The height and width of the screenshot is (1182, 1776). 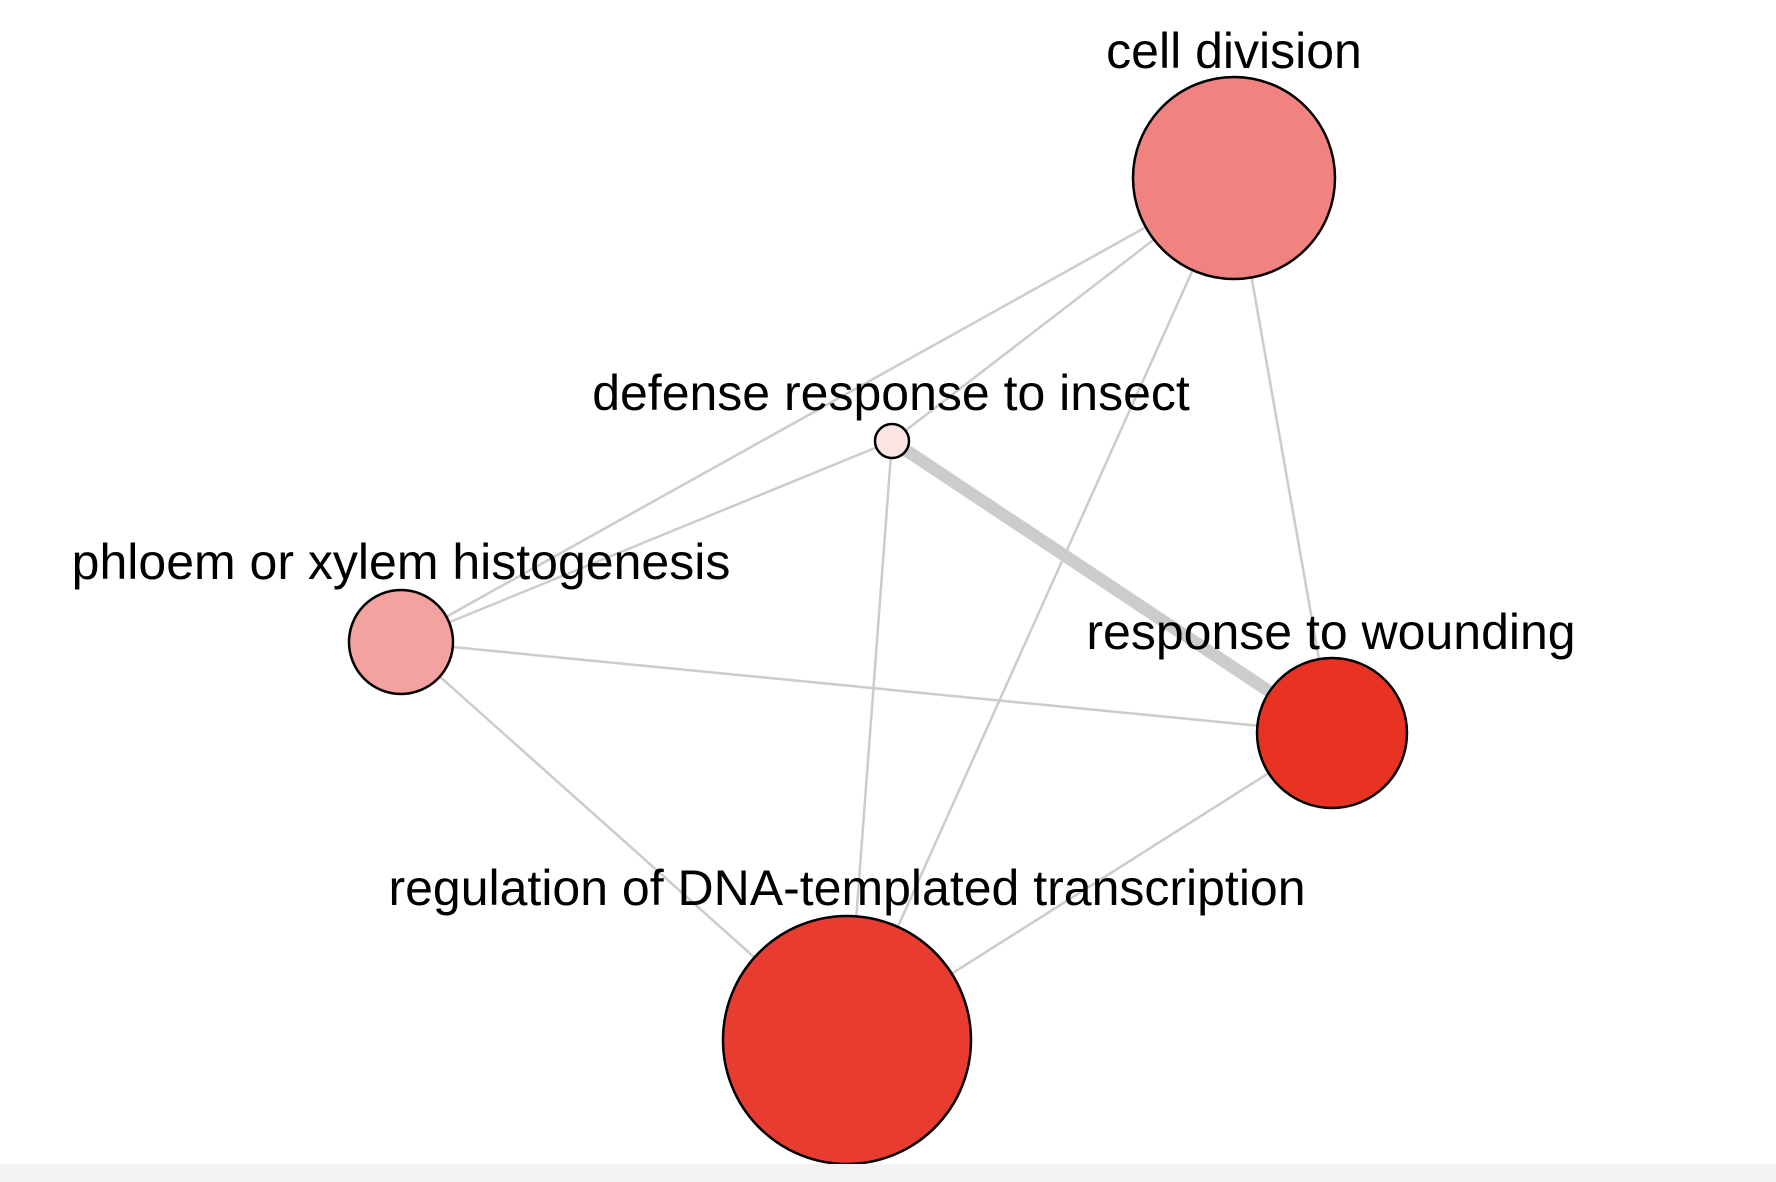 What do you see at coordinates (401, 642) in the screenshot?
I see `node-phloem-or-xylem-histogenesis` at bounding box center [401, 642].